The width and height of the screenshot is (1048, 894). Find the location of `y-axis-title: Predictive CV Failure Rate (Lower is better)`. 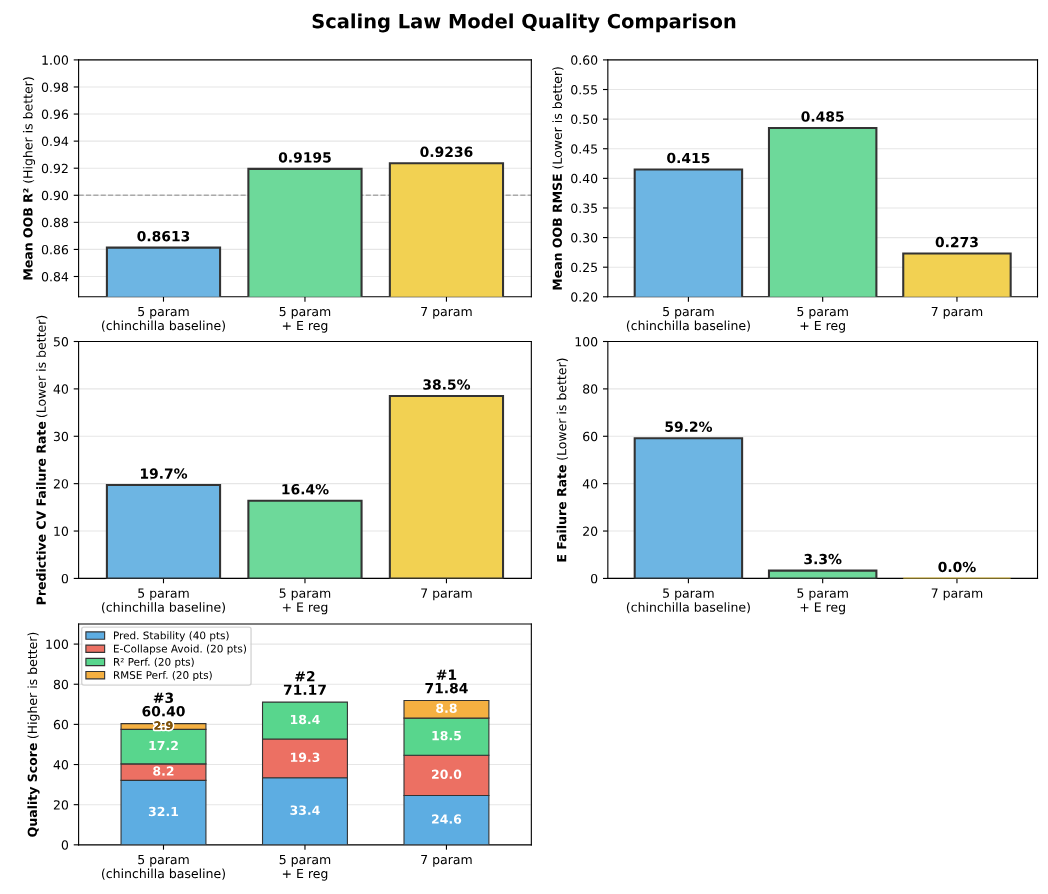

y-axis-title: Predictive CV Failure Rate (Lower is better) is located at coordinates (42, 460).